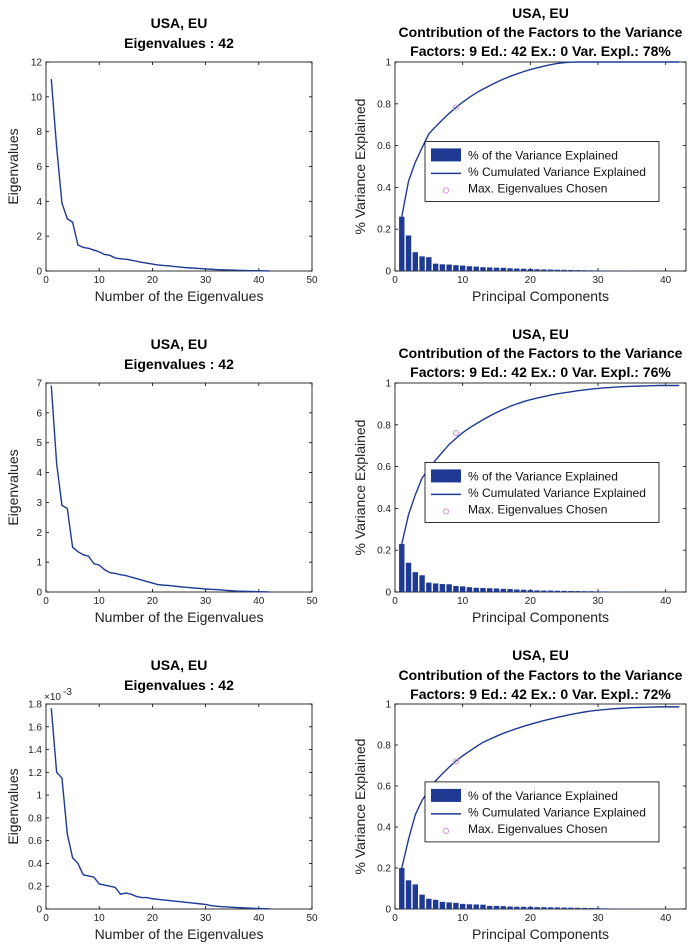 The width and height of the screenshot is (700, 946). What do you see at coordinates (540, 13) in the screenshot?
I see `chart-title: USA, EU` at bounding box center [540, 13].